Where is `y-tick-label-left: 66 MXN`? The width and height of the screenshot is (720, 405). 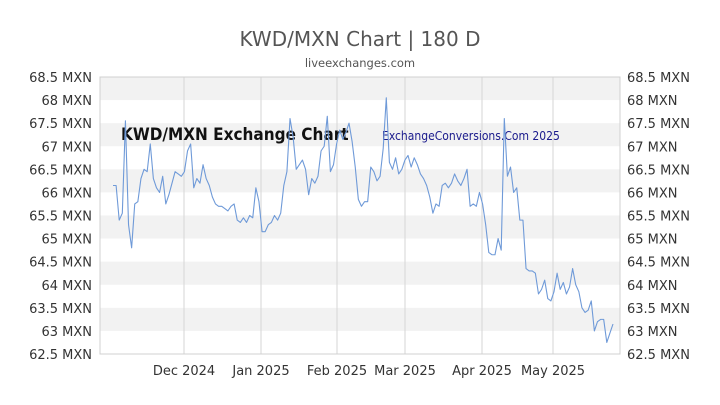
y-tick-label-left: 66 MXN is located at coordinates (66, 193).